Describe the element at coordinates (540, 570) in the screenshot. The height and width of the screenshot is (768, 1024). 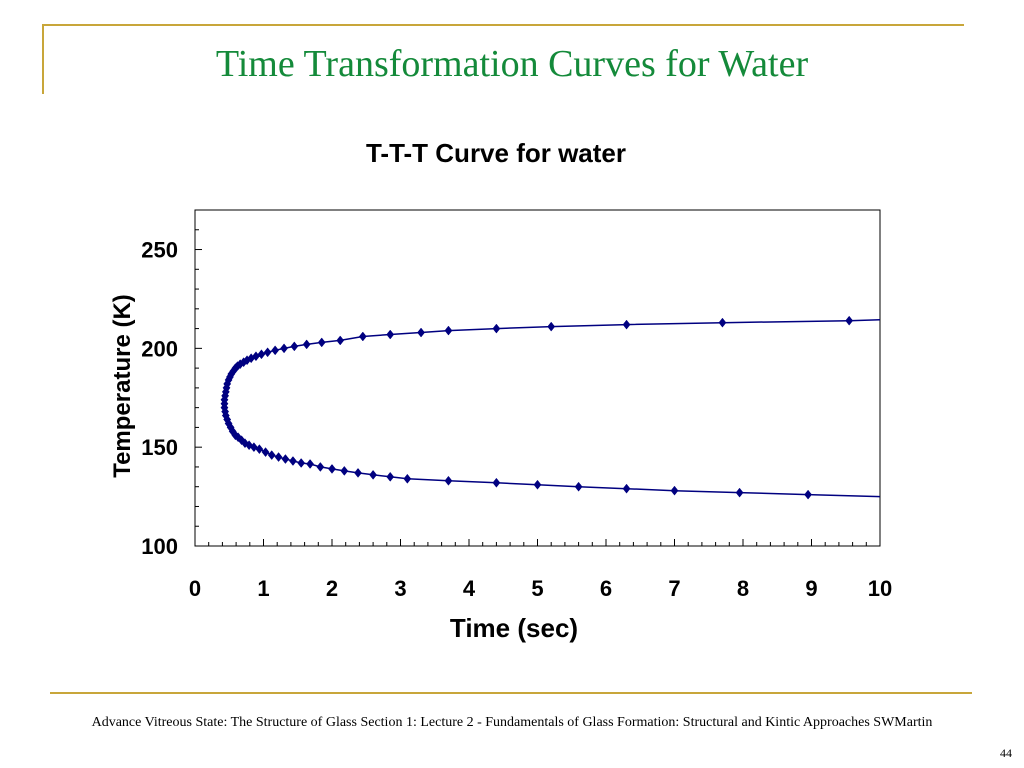
I see `x-axis: 0 1 2 3 4 5 6 7 8 9 10` at that location.